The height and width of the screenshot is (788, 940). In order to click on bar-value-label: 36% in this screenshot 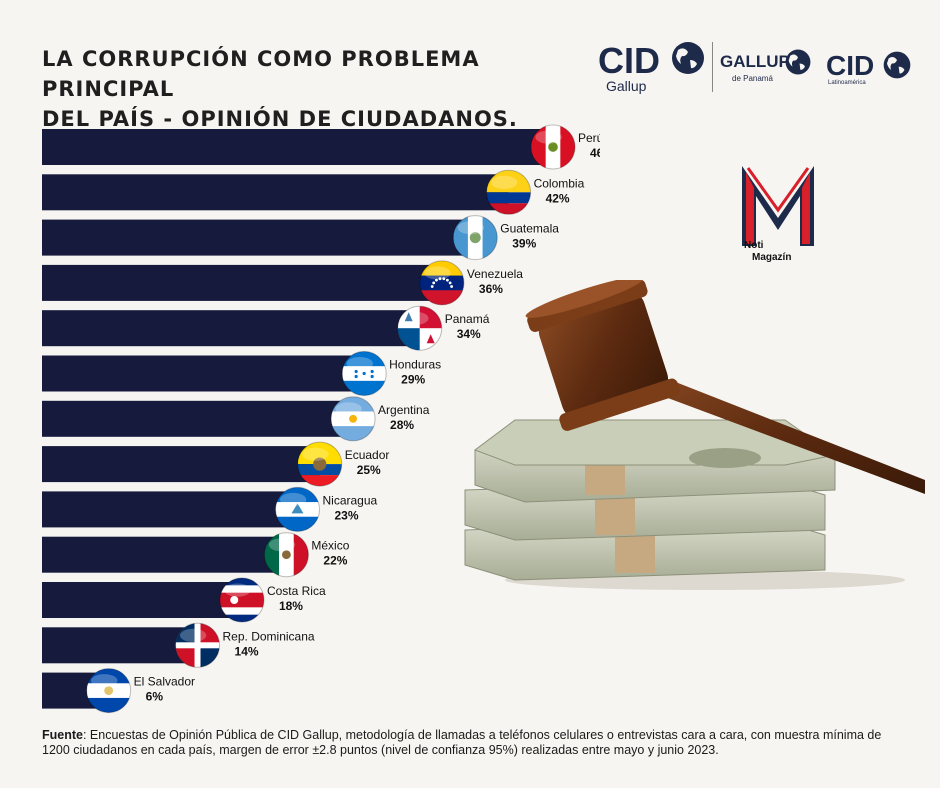, I will do `click(491, 289)`.